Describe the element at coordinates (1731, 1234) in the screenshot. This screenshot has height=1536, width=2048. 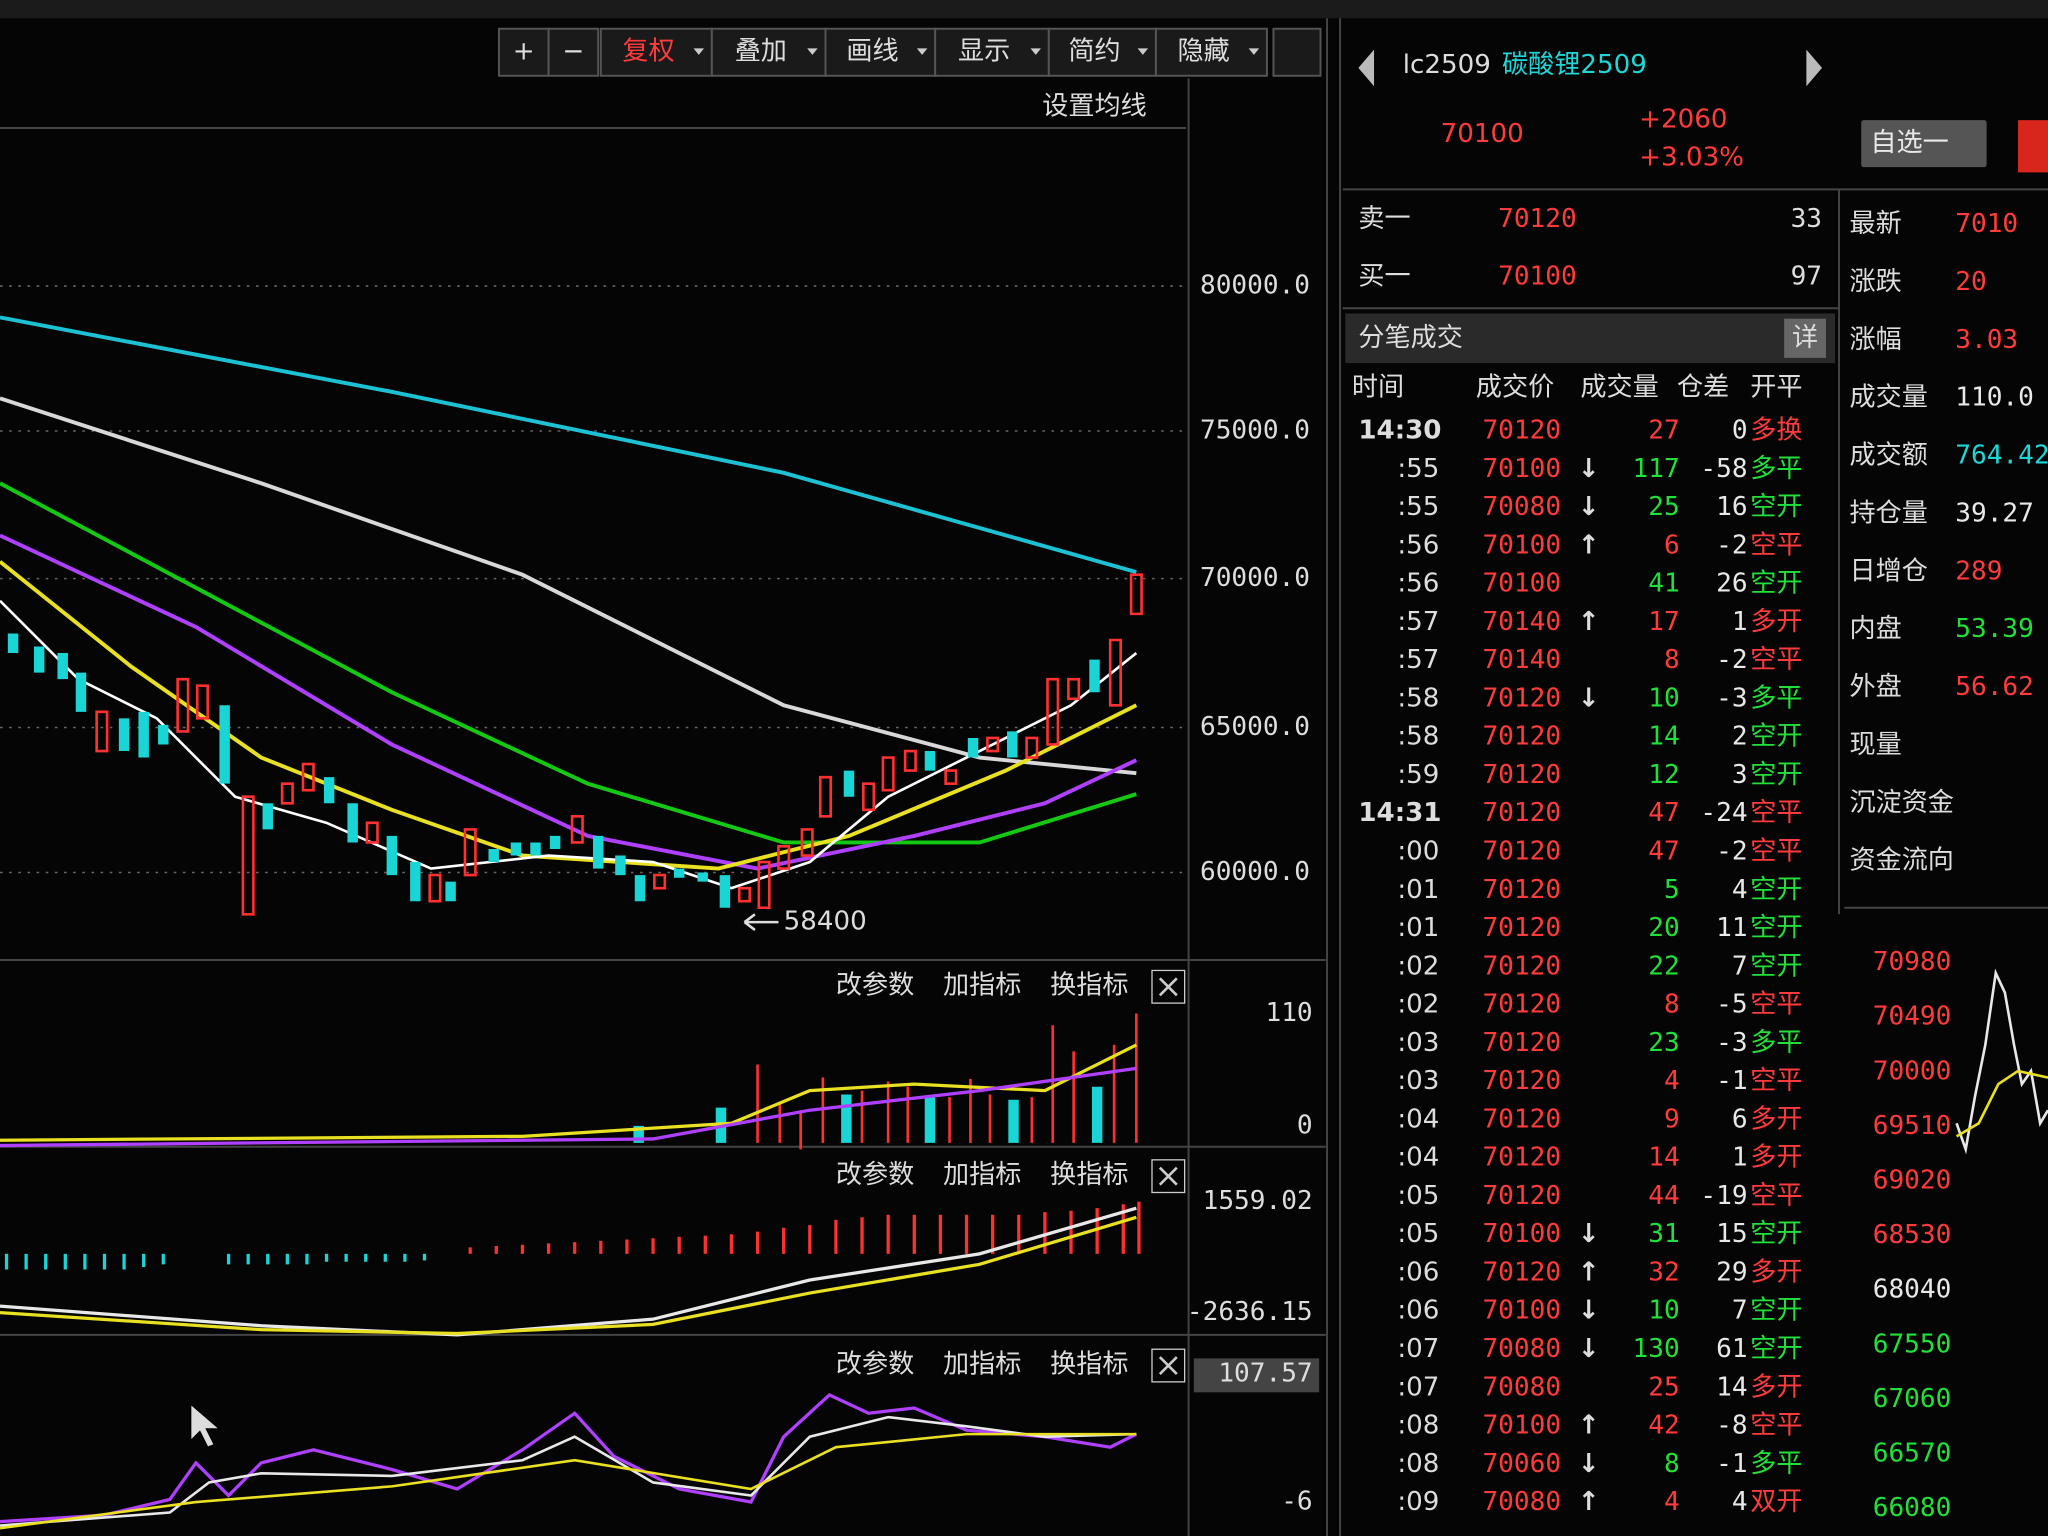
I see `tick-diff: 15` at that location.